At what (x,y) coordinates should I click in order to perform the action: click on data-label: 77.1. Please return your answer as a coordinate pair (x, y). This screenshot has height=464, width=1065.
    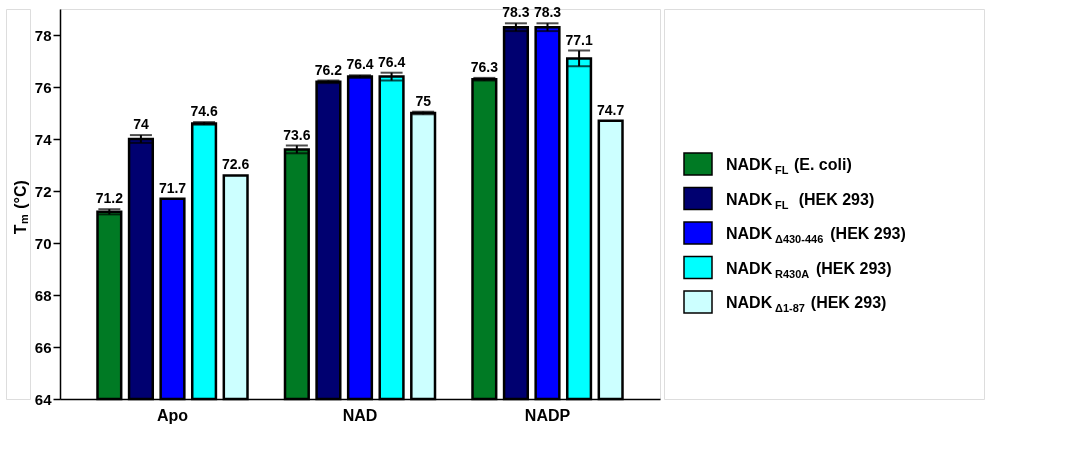
    Looking at the image, I should click on (579, 39).